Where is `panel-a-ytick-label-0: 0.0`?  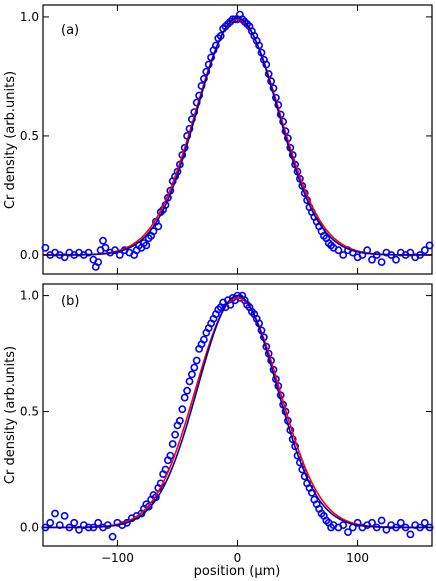 panel-a-ytick-label-0: 0.0 is located at coordinates (29, 255).